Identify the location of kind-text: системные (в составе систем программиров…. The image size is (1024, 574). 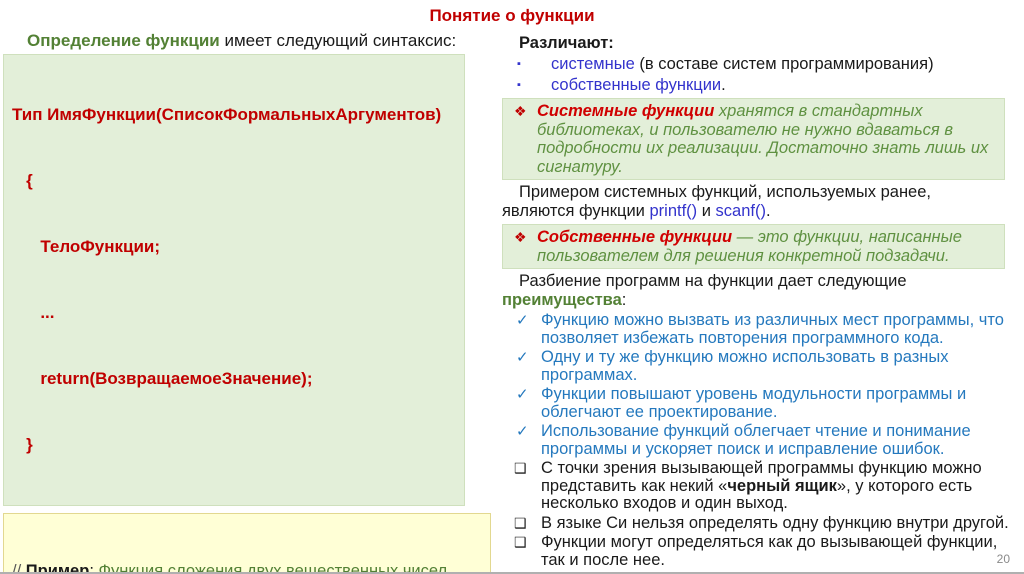
(742, 64).